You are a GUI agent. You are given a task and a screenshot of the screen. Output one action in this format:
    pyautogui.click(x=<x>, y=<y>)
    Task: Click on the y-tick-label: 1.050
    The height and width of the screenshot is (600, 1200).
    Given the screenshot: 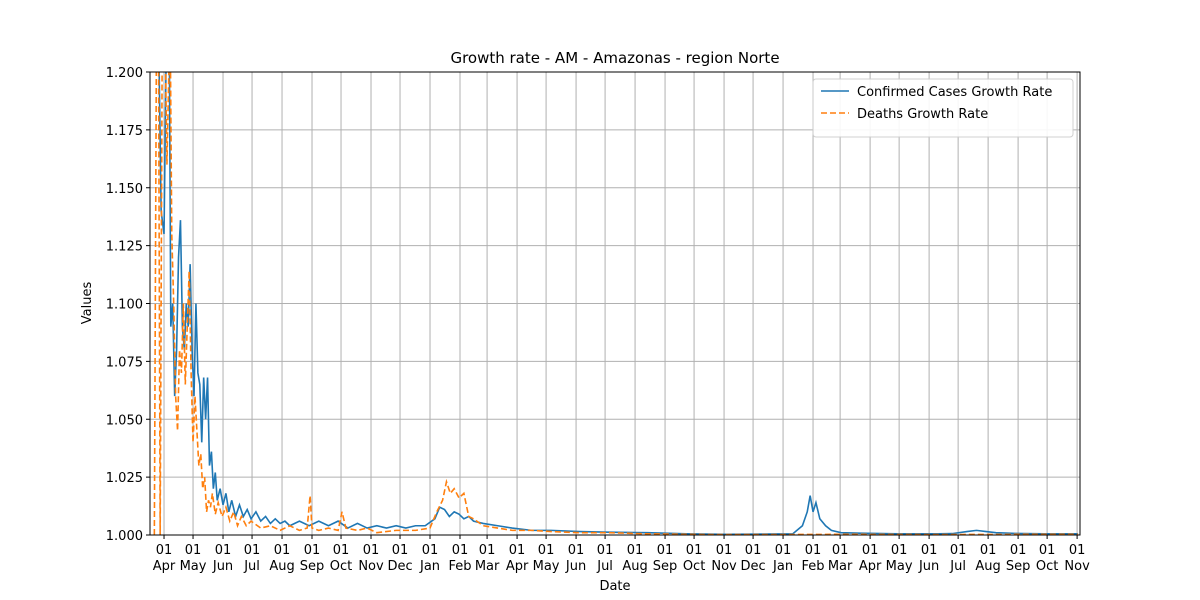 What is the action you would take?
    pyautogui.click(x=124, y=420)
    